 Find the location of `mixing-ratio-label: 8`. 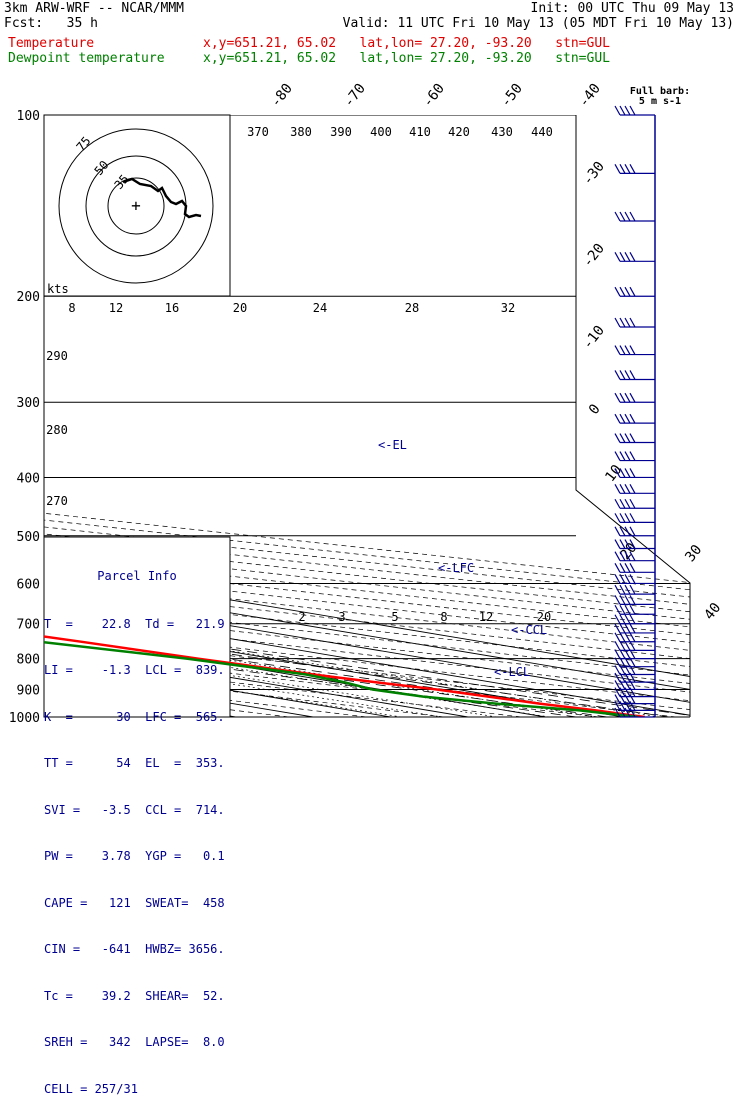

mixing-ratio-label: 8 is located at coordinates (443, 617).